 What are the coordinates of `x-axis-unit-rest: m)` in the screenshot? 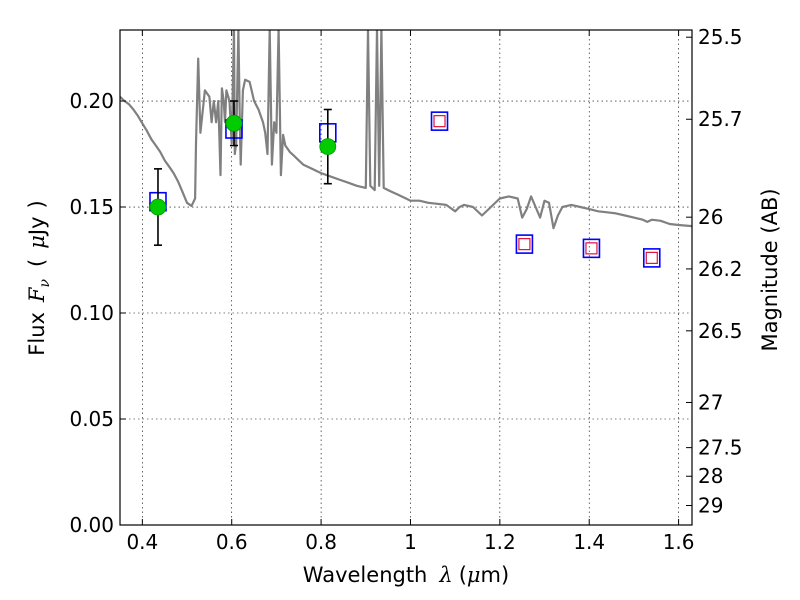 It's located at (495, 575).